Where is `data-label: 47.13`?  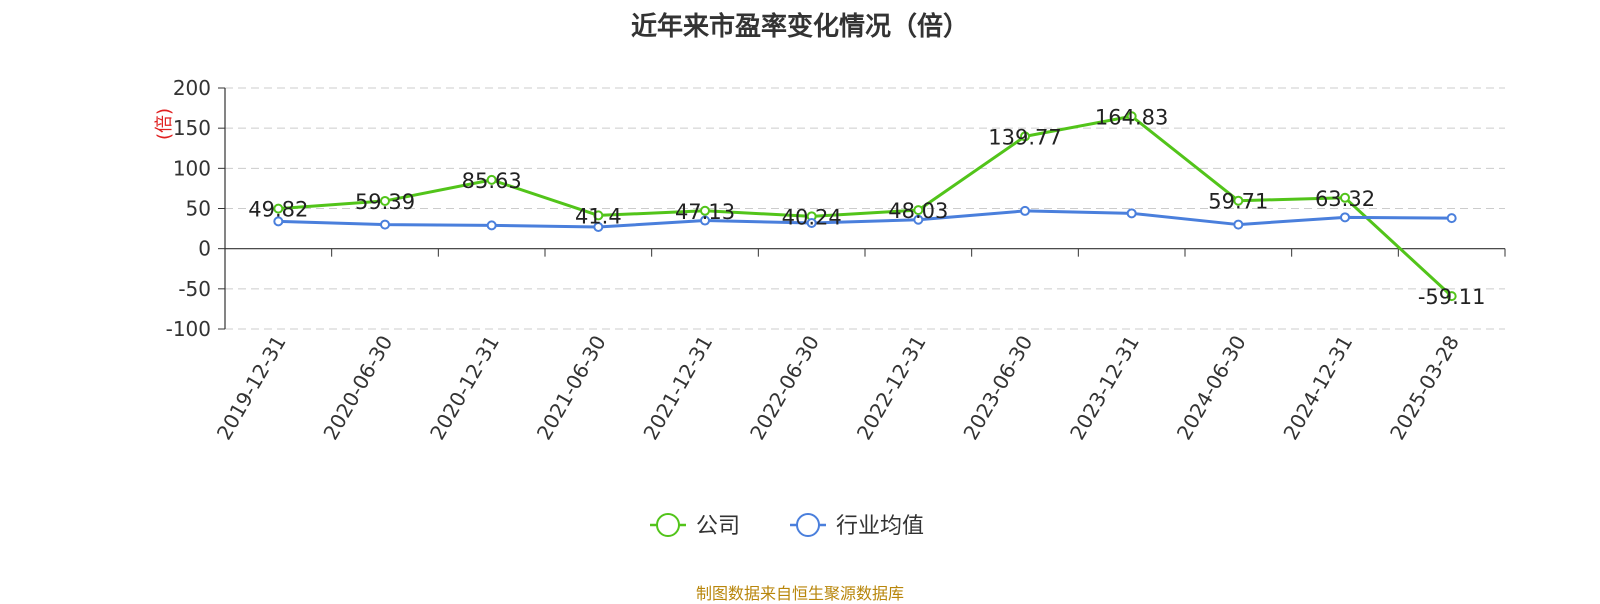
data-label: 47.13 is located at coordinates (705, 212).